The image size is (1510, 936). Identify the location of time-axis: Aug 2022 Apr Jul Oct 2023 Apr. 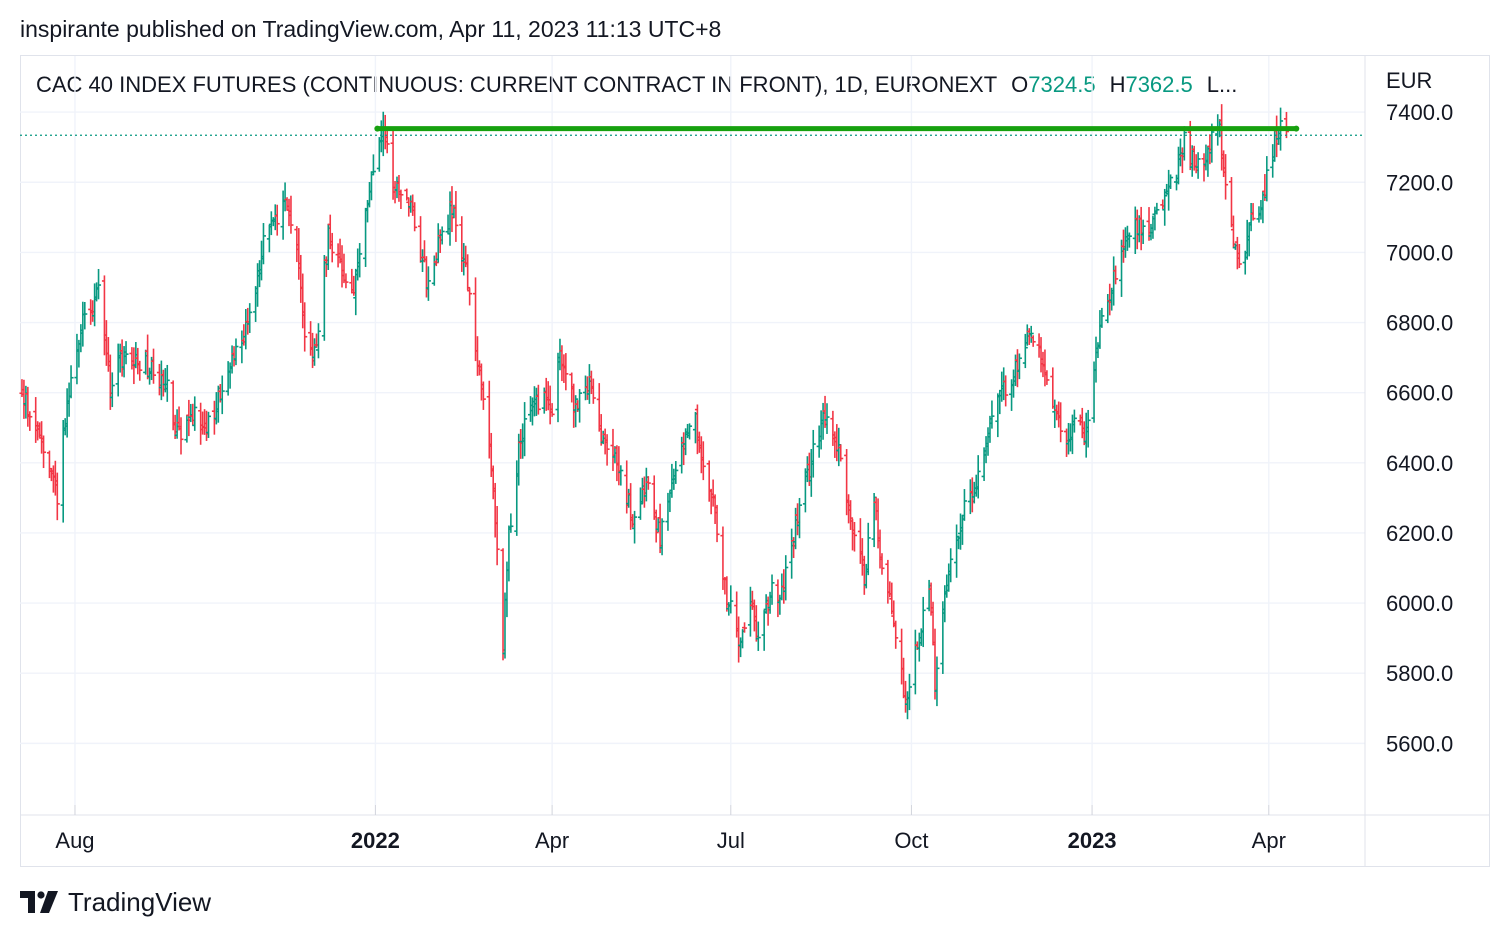
(754, 829).